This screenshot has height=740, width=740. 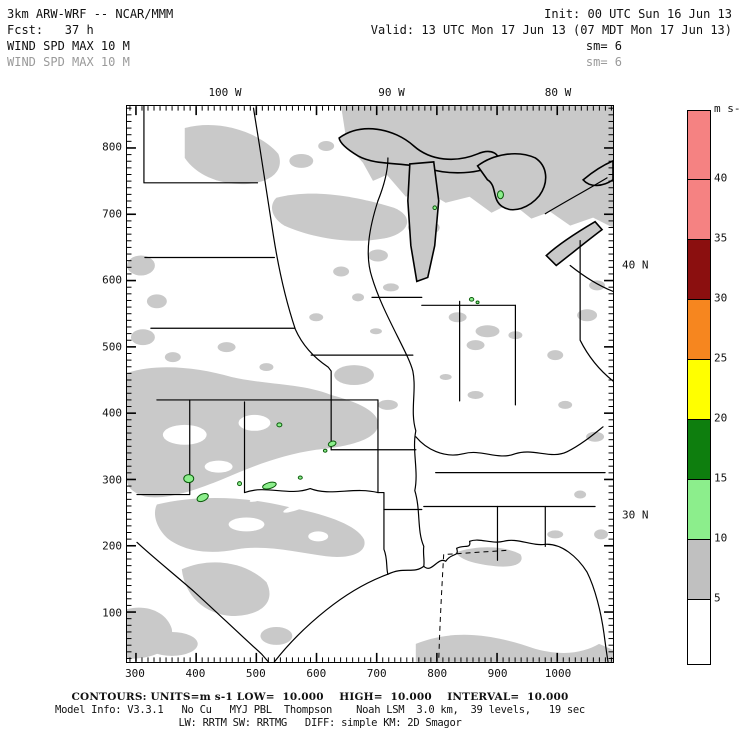 What do you see at coordinates (558, 673) in the screenshot?
I see `axis-tick-label: 1000` at bounding box center [558, 673].